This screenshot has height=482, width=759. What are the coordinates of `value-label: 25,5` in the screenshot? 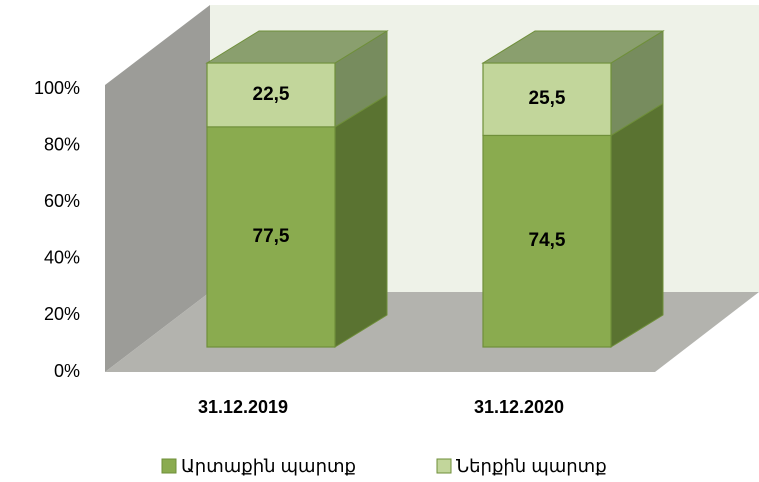 It's located at (547, 98).